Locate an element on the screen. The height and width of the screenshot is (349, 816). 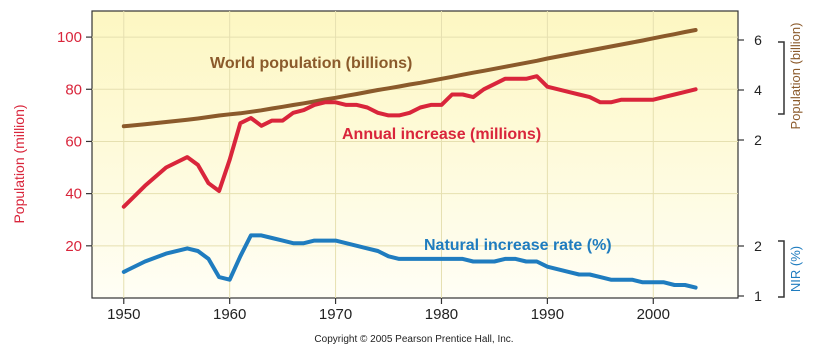
x-tick-label: 1980 is located at coordinates (441, 314).